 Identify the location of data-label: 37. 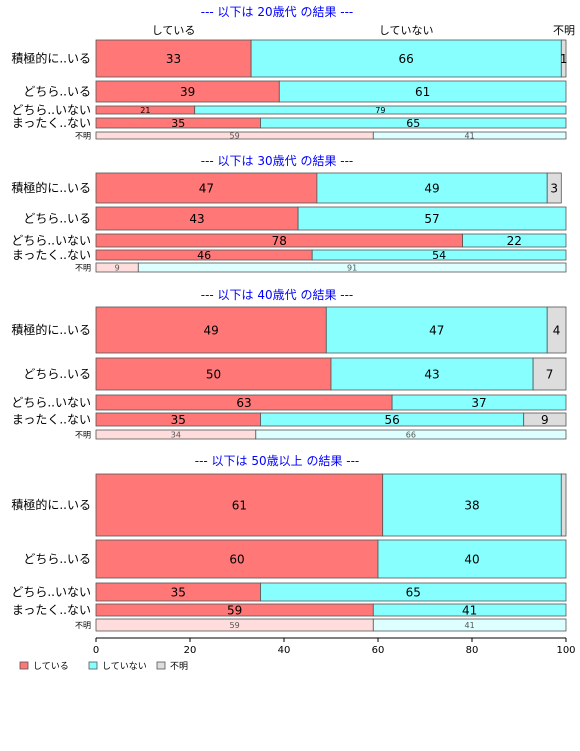
(478, 403).